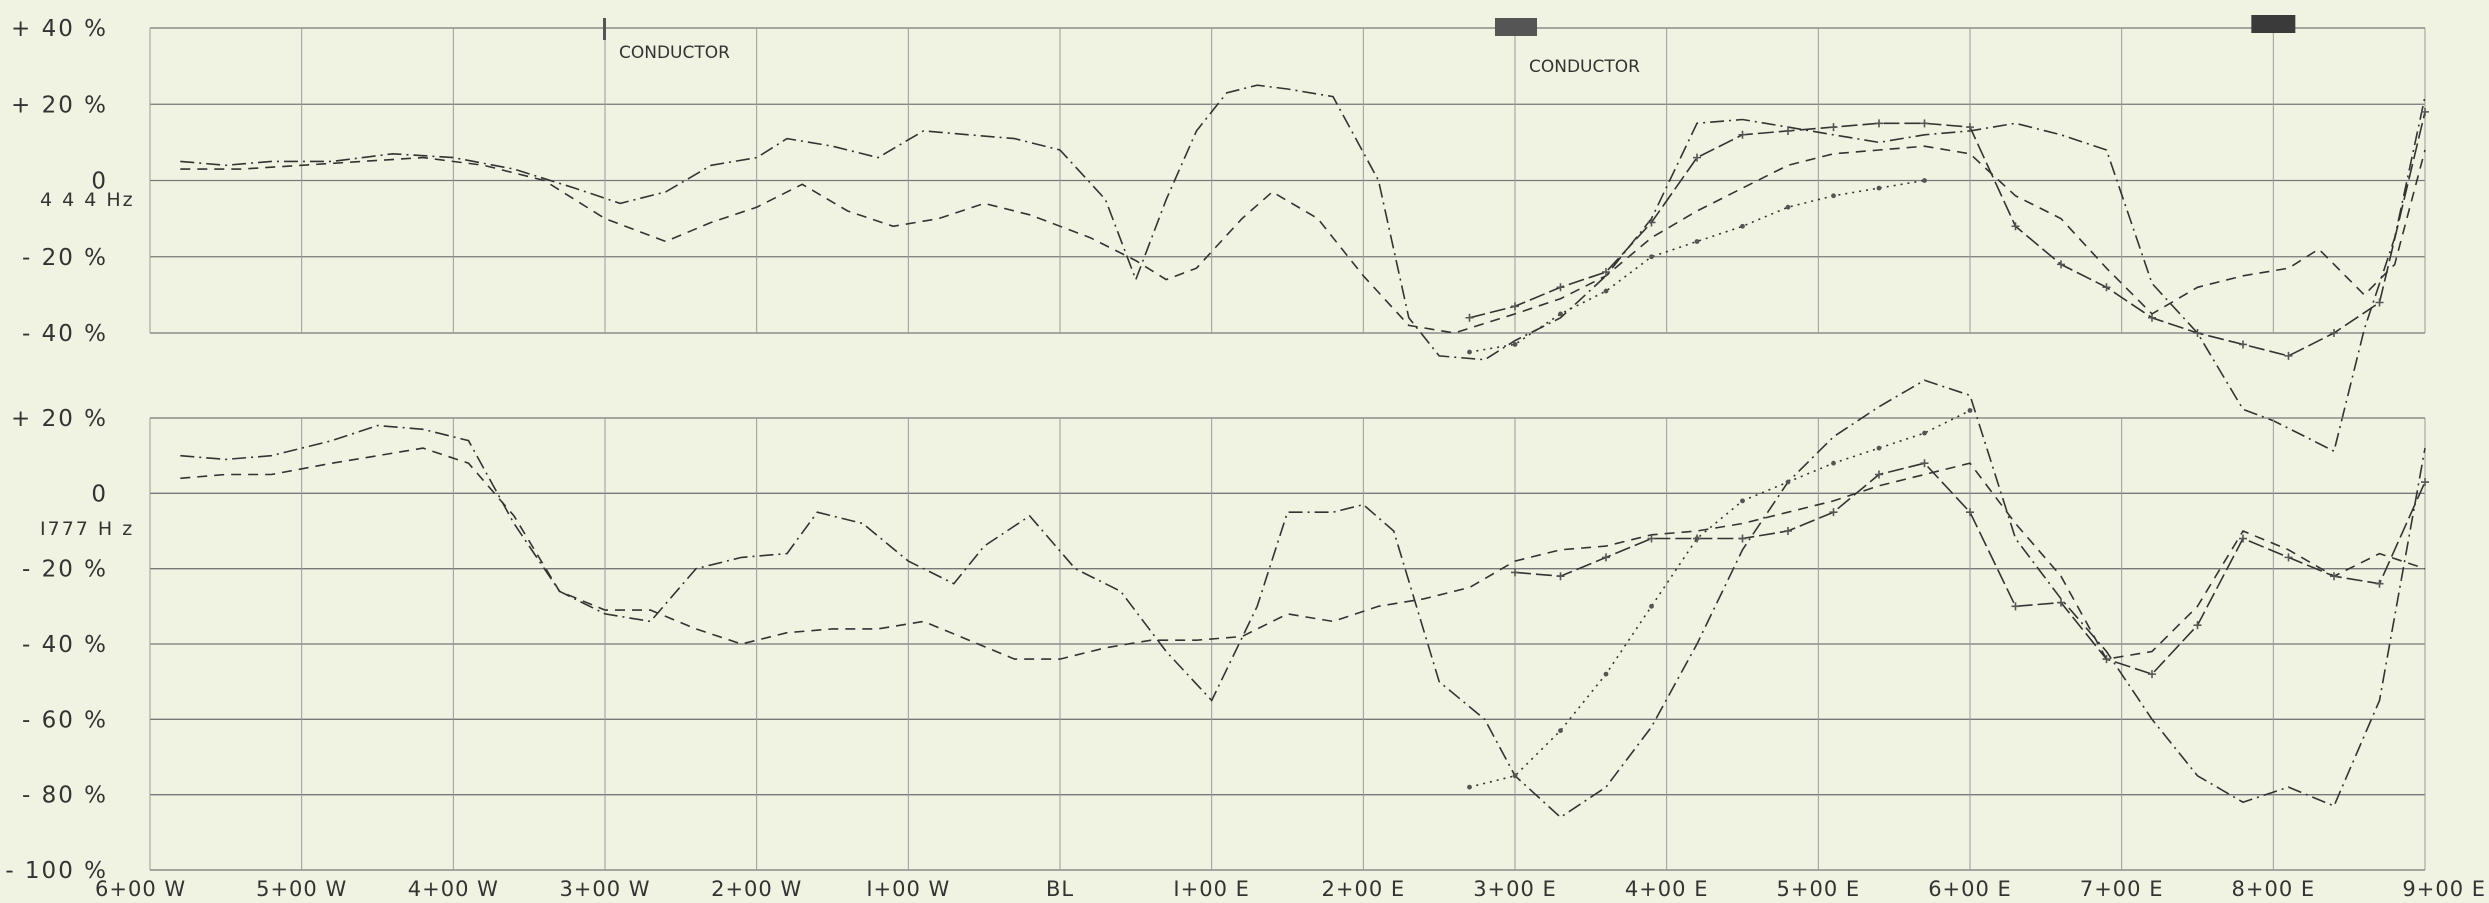 The width and height of the screenshot is (2489, 903). What do you see at coordinates (1060, 889) in the screenshot?
I see `x-tick-label: BL` at bounding box center [1060, 889].